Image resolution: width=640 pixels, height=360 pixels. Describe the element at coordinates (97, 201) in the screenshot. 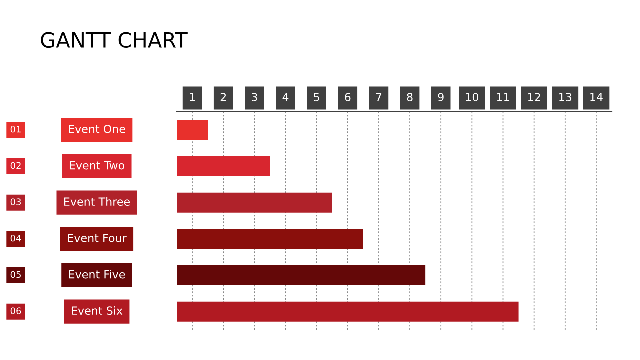

I see `y-tick-label: Event Three` at that location.